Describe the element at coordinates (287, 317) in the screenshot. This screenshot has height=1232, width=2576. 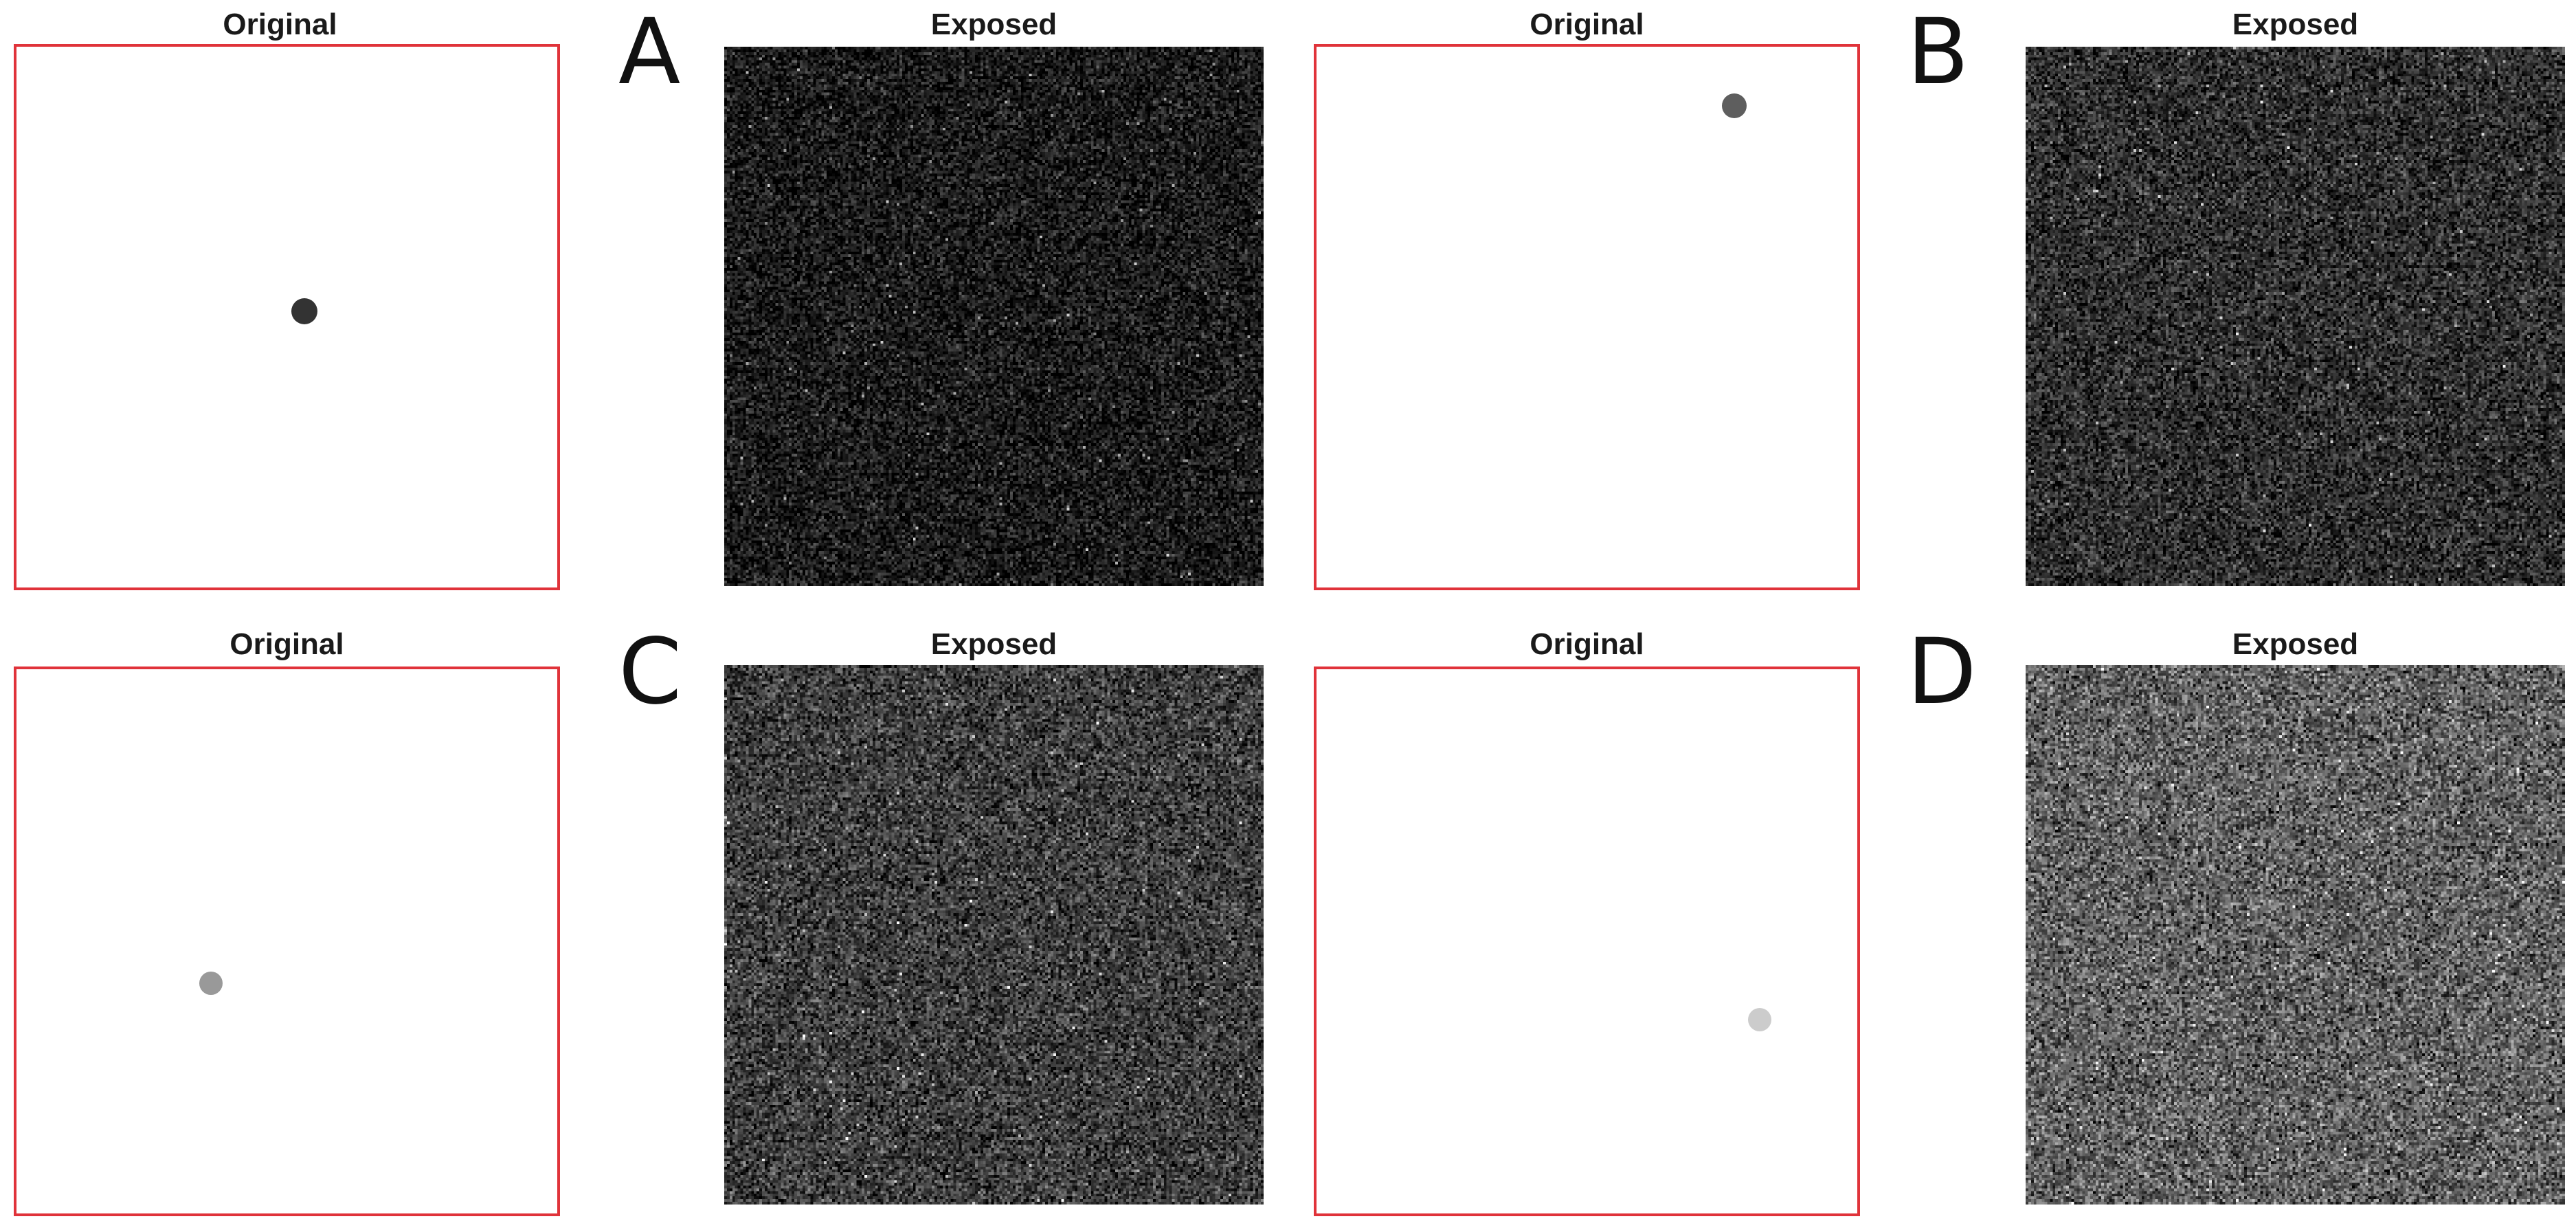
I see `original-image-a` at that location.